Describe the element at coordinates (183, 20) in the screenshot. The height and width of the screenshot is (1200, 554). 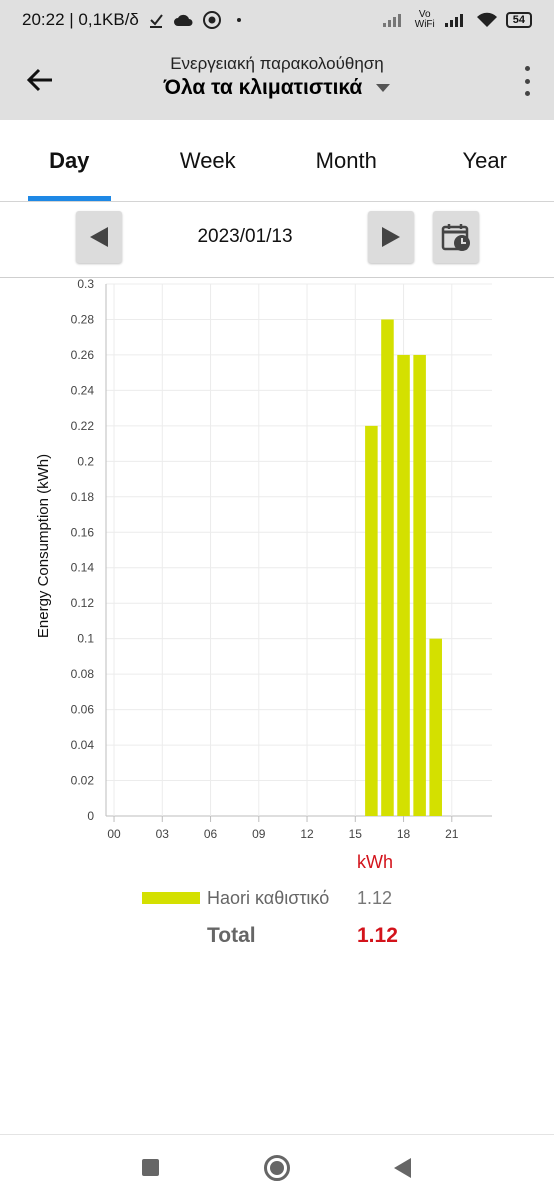
I see `cloud-icon` at that location.